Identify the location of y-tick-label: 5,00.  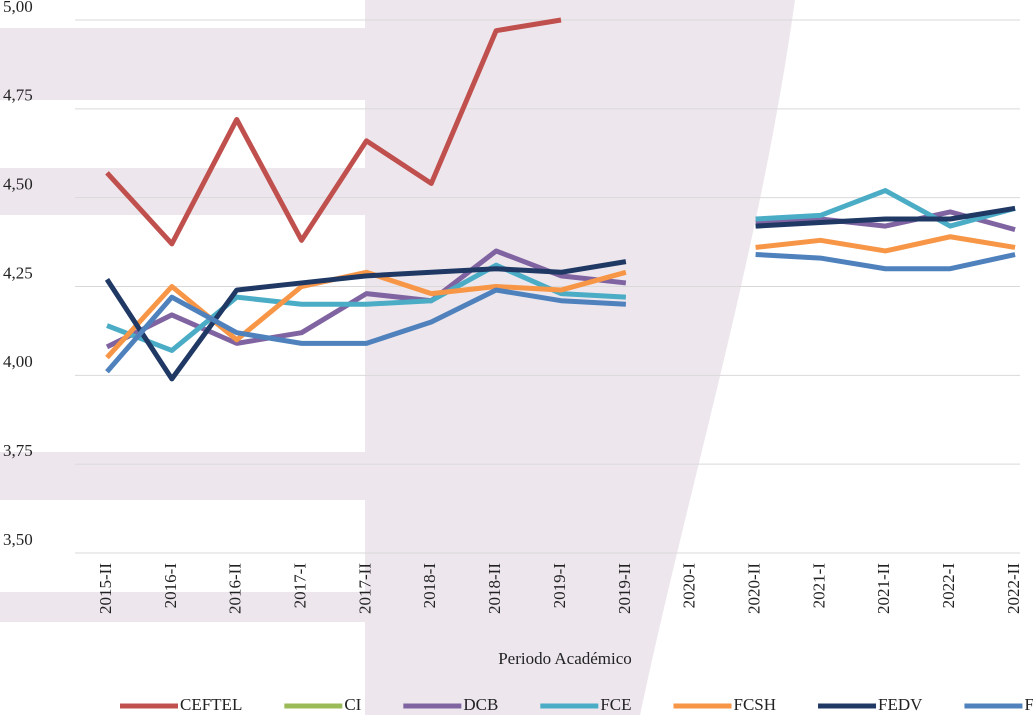
(18, 8).